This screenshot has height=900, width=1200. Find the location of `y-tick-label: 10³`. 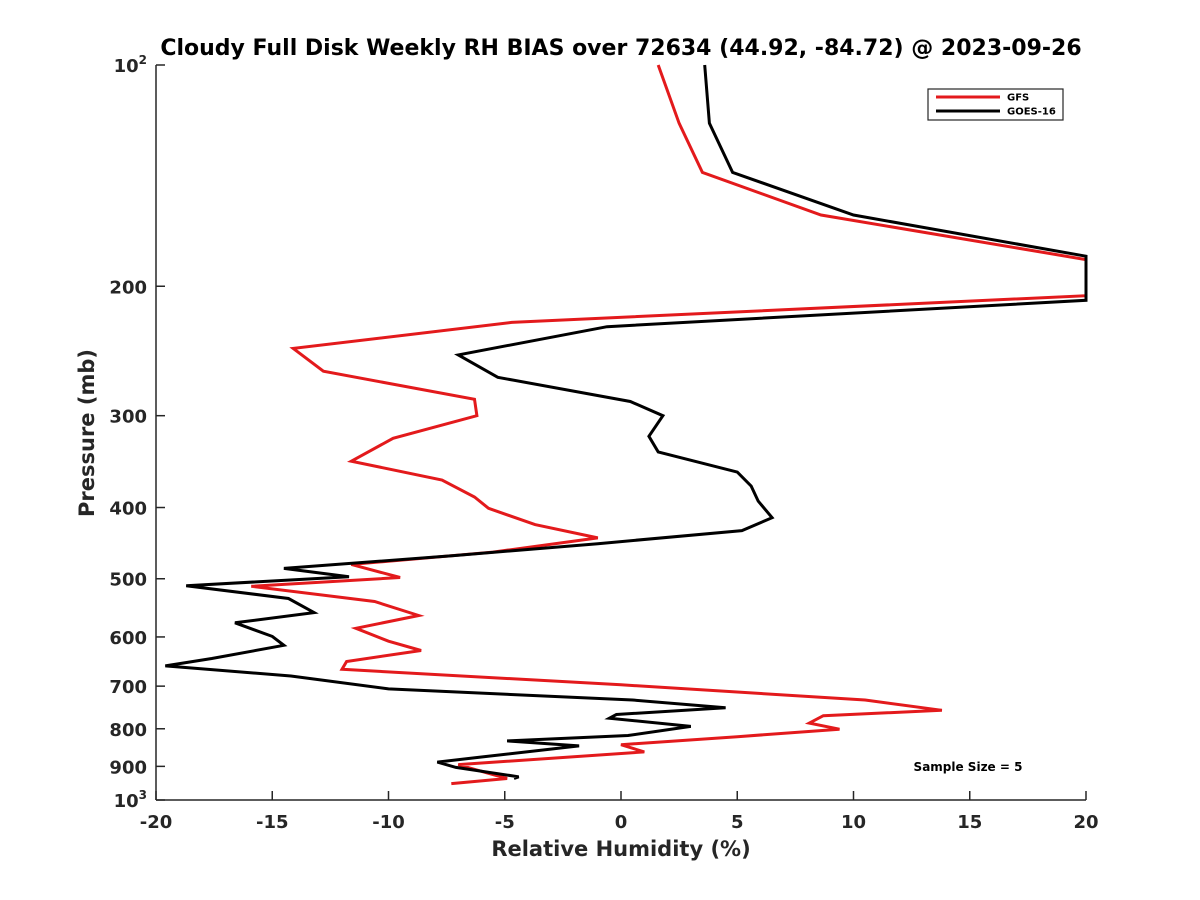

y-tick-label: 10³ is located at coordinates (130, 800).